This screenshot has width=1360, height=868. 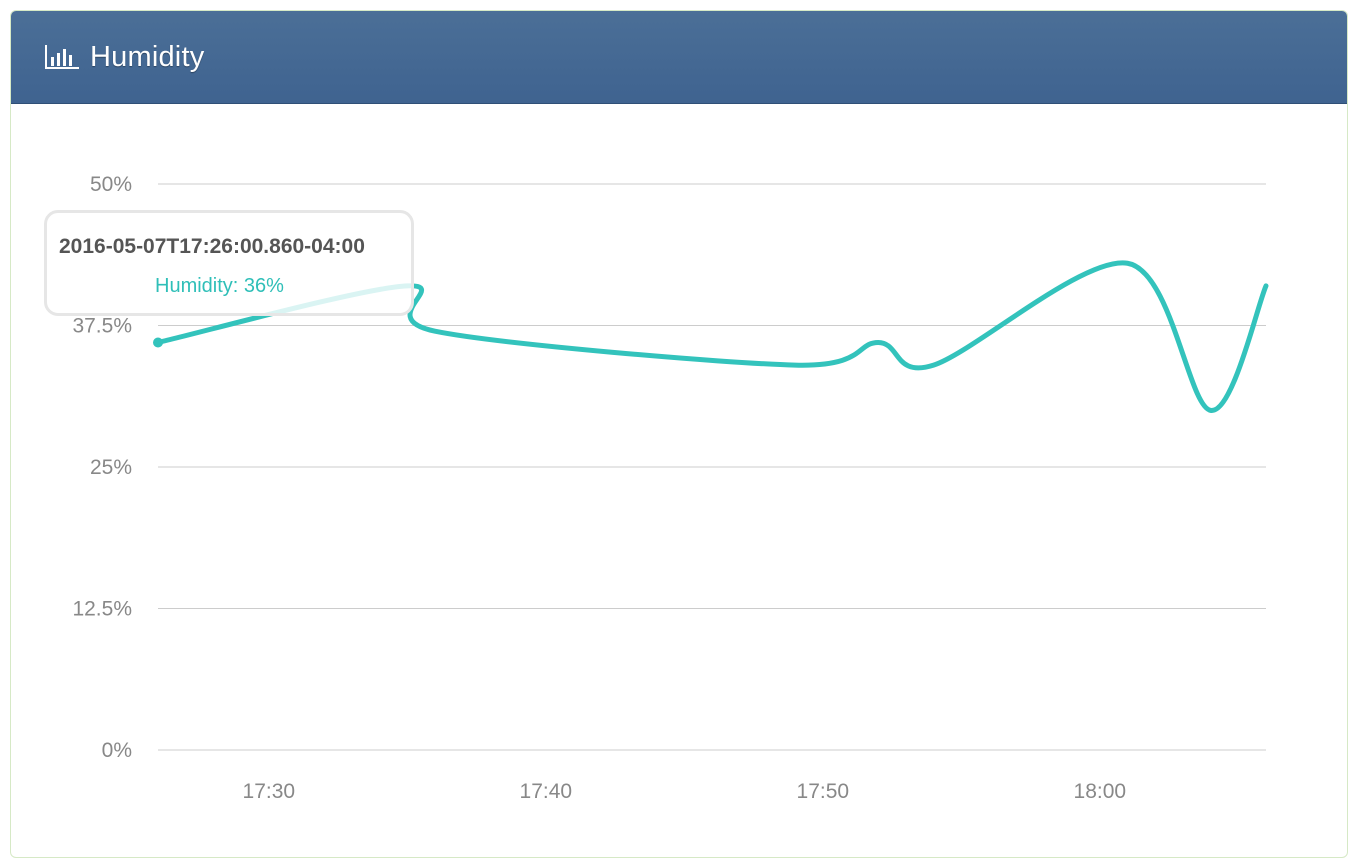 What do you see at coordinates (712, 336) in the screenshot?
I see `series-line-humidity` at bounding box center [712, 336].